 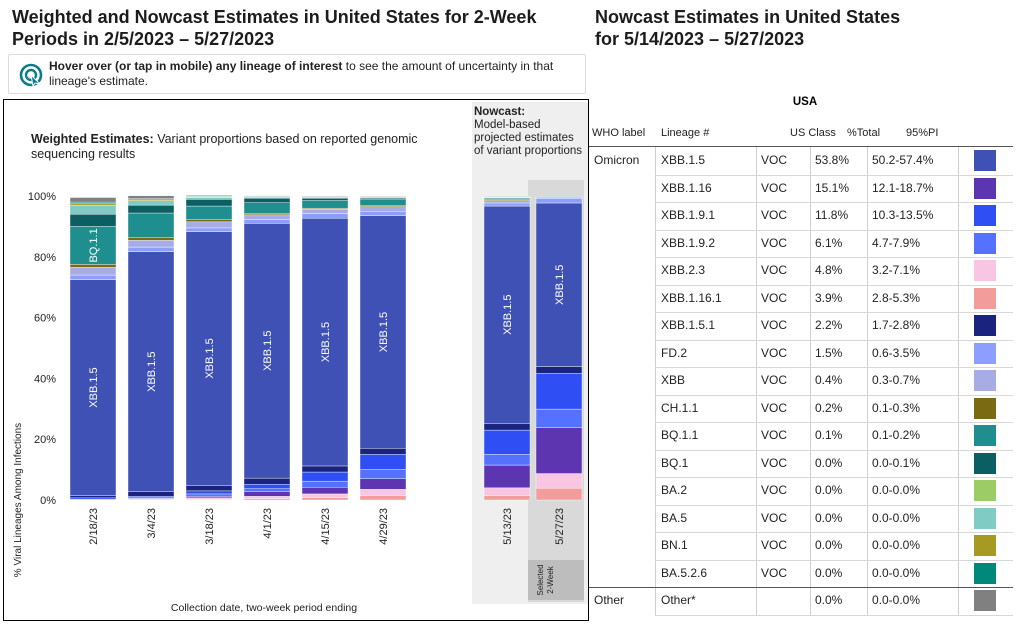 What do you see at coordinates (801, 519) in the screenshot?
I see `table-row: BA.5 VOC 0.0% 0.0-0.0%` at bounding box center [801, 519].